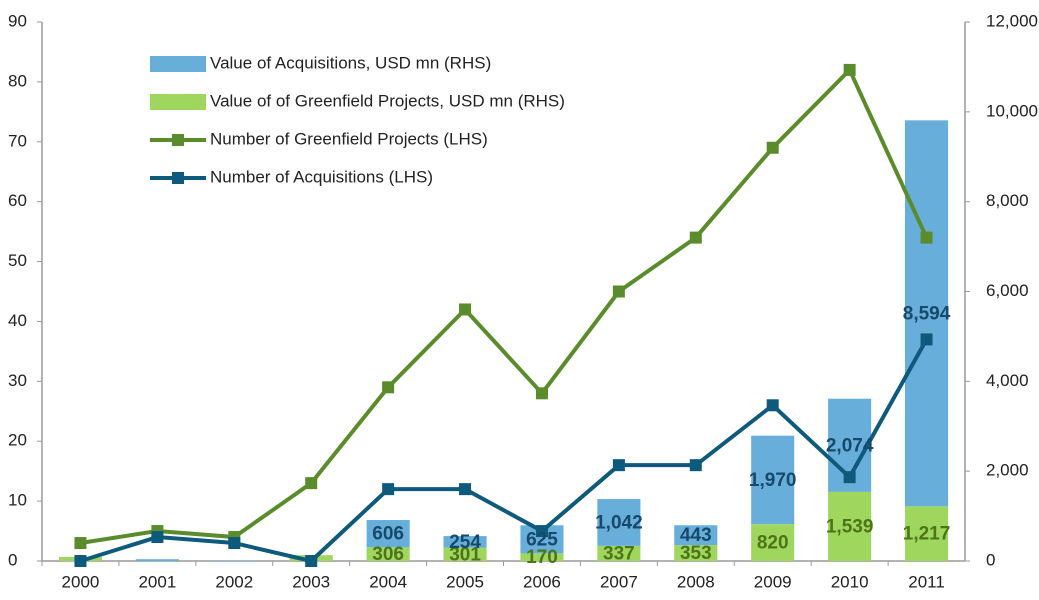  I want to click on value-label: 1,042, so click(619, 522).